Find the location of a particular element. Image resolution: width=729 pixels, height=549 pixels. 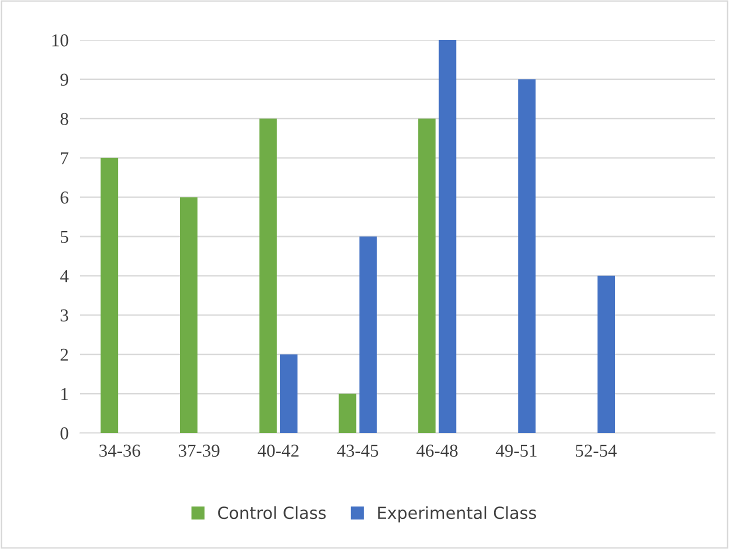

x-tick-label: 49-51 is located at coordinates (516, 450).